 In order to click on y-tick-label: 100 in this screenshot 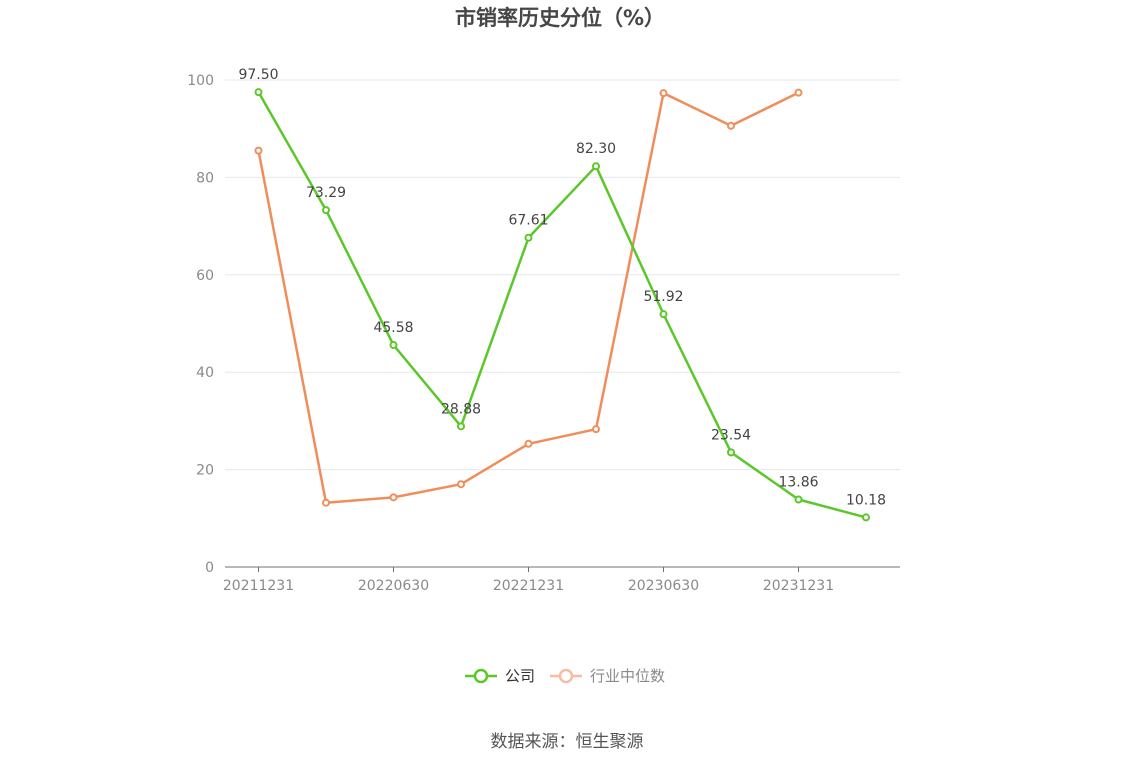, I will do `click(200, 81)`.